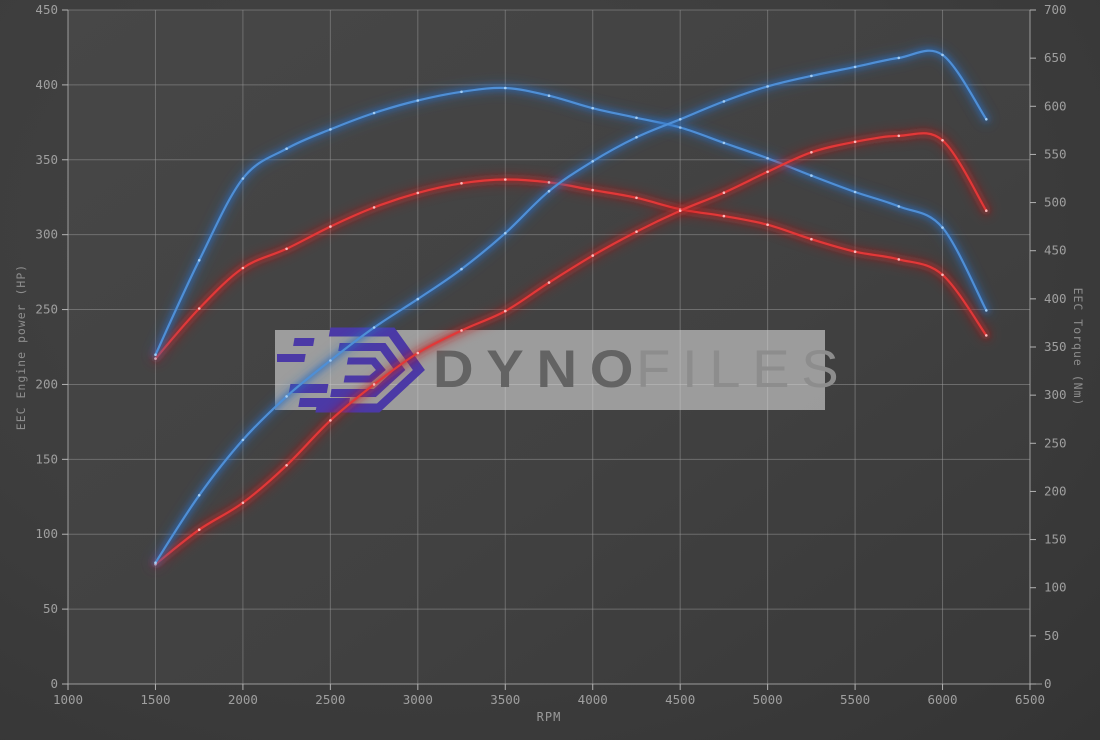 The height and width of the screenshot is (740, 1100). What do you see at coordinates (1055, 9) in the screenshot?
I see `y-right-tick-label: 700` at bounding box center [1055, 9].